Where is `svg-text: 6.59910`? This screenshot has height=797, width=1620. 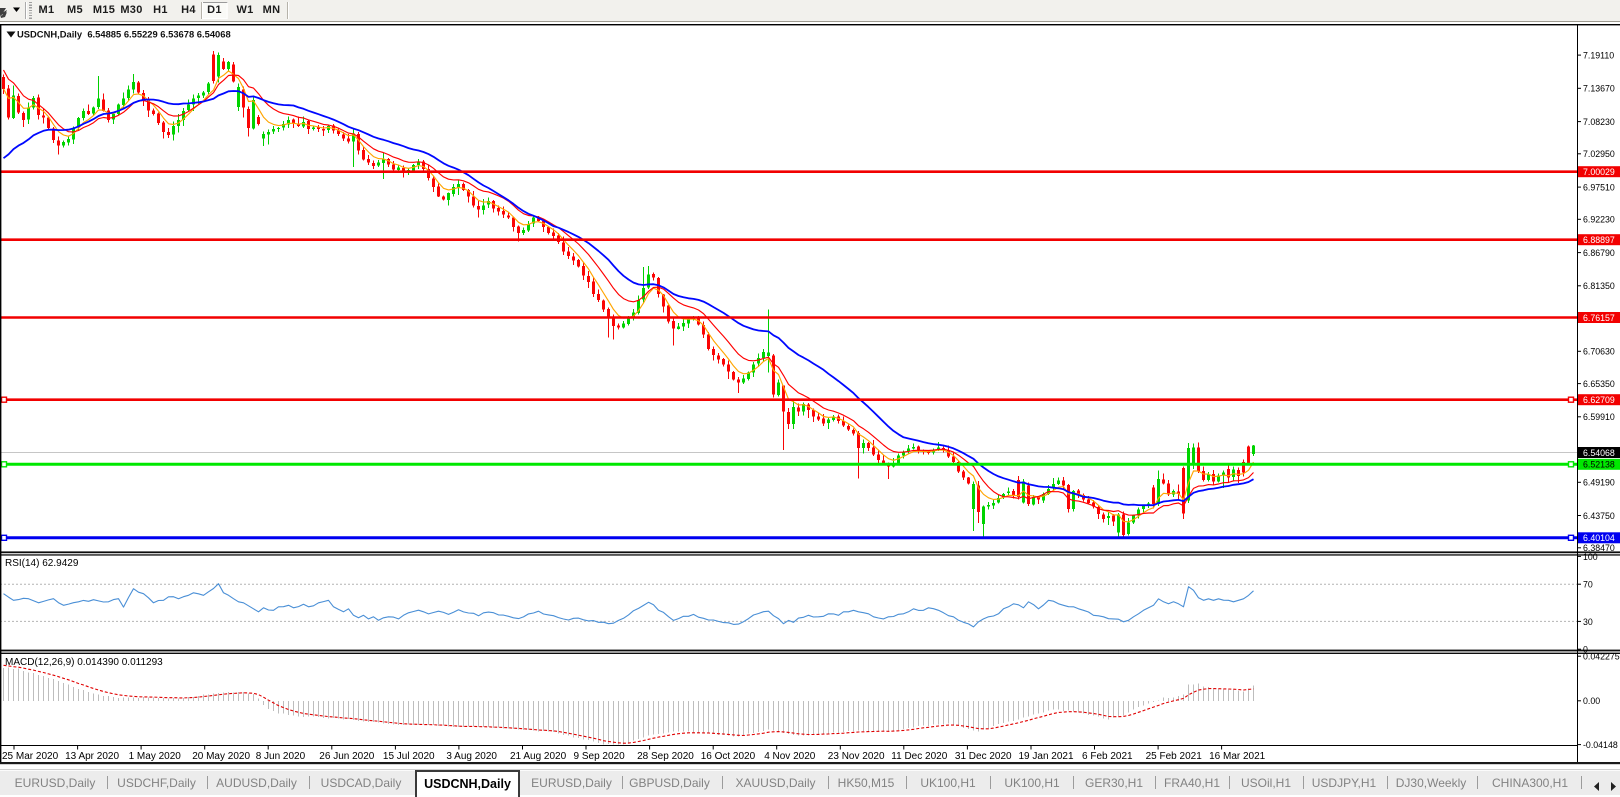 svg-text: 6.59910 is located at coordinates (1599, 417).